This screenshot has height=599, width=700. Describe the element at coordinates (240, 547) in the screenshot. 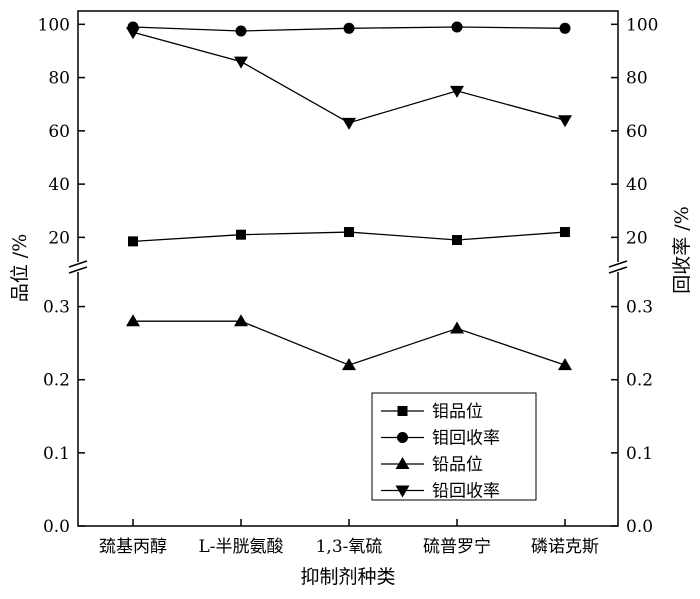

I see `category-label: L-半胱氨酸` at that location.